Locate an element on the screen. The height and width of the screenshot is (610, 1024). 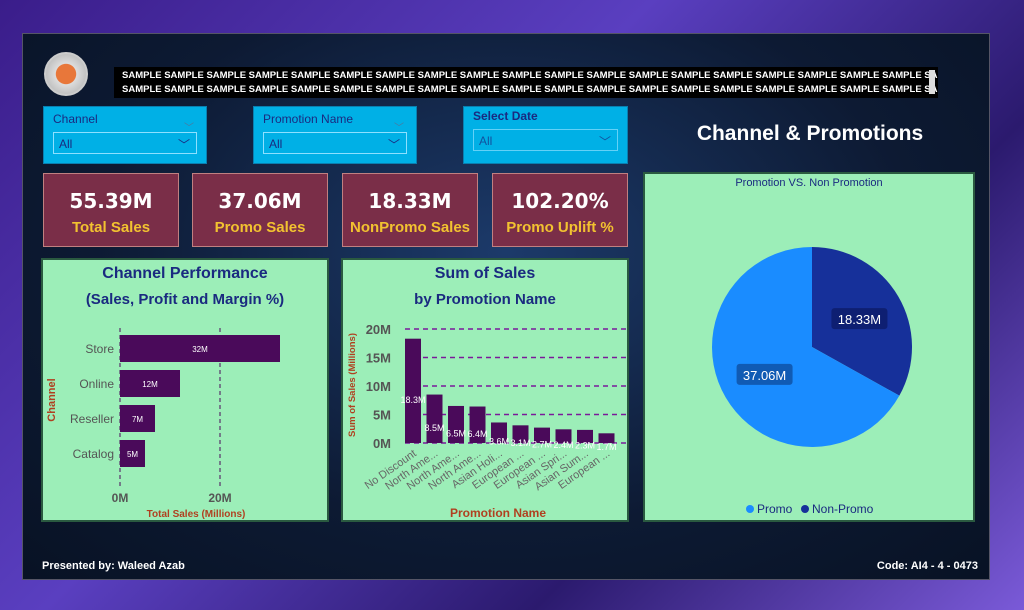
data-label: 6.4M is located at coordinates (477, 434).